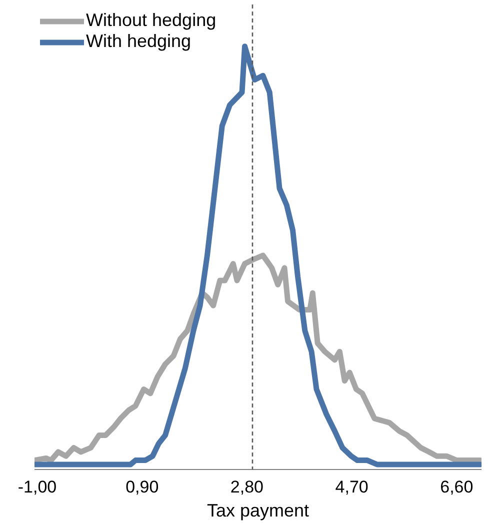 The height and width of the screenshot is (523, 489). Describe the element at coordinates (151, 20) in the screenshot. I see `legend-label: Without hedging` at that location.